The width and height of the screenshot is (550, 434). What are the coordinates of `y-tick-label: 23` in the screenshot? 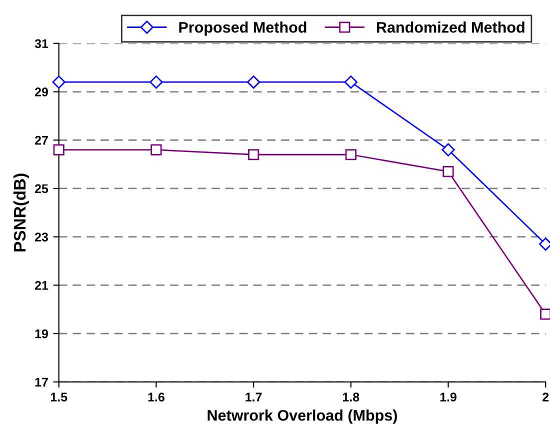 It's located at (41, 237).